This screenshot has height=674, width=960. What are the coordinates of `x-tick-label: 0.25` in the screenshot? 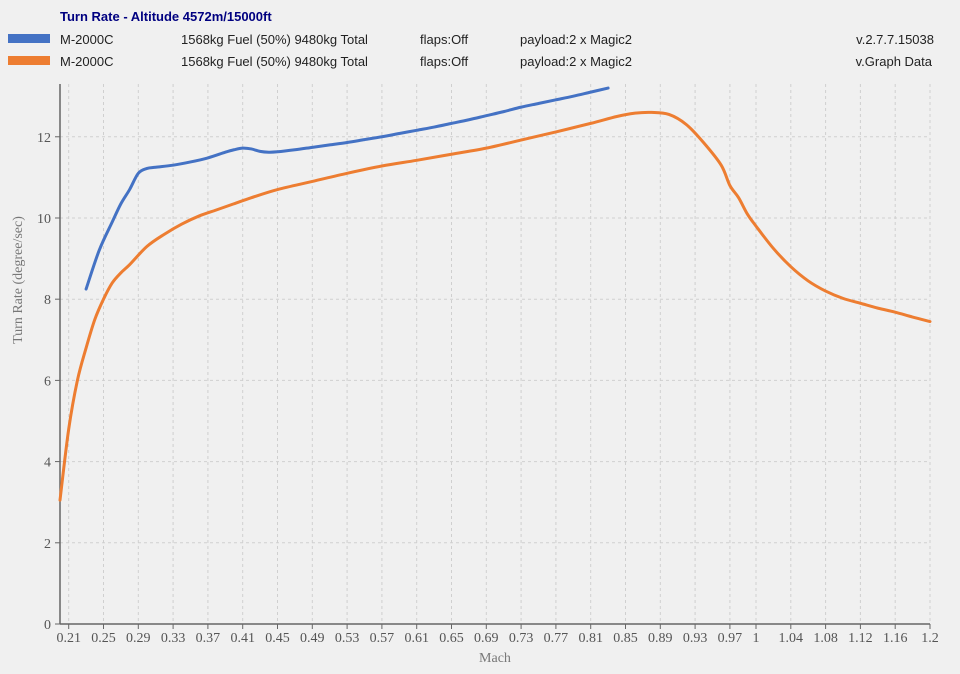 It's located at (103, 638).